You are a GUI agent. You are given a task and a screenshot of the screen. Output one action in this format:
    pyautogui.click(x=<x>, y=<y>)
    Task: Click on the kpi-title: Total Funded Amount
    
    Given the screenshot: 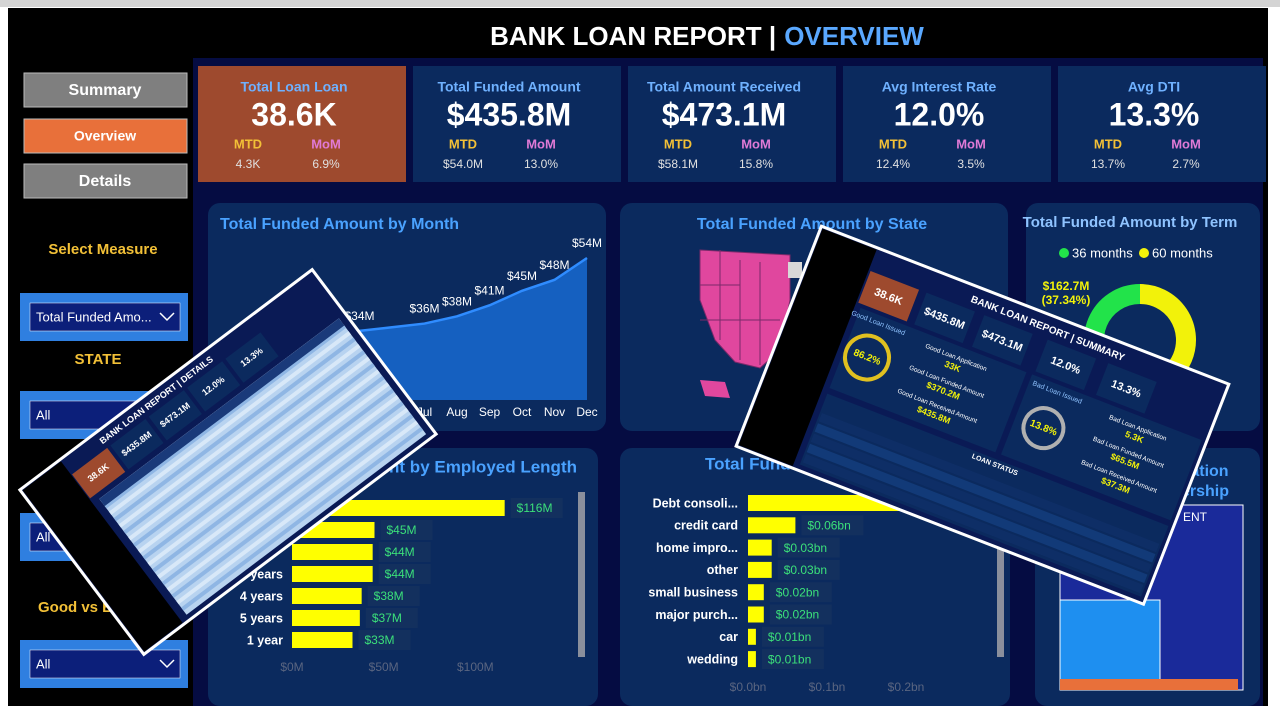 What is the action you would take?
    pyautogui.click(x=508, y=87)
    